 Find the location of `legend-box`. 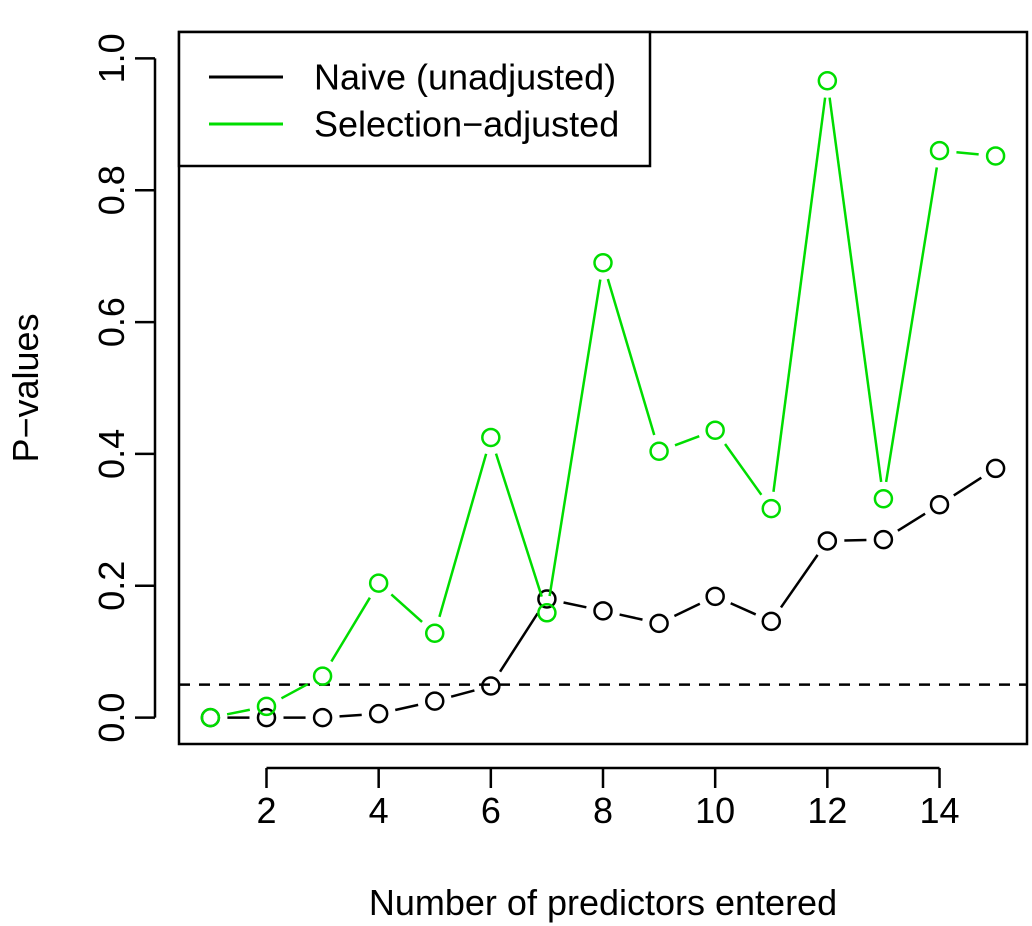

legend-box is located at coordinates (414, 99).